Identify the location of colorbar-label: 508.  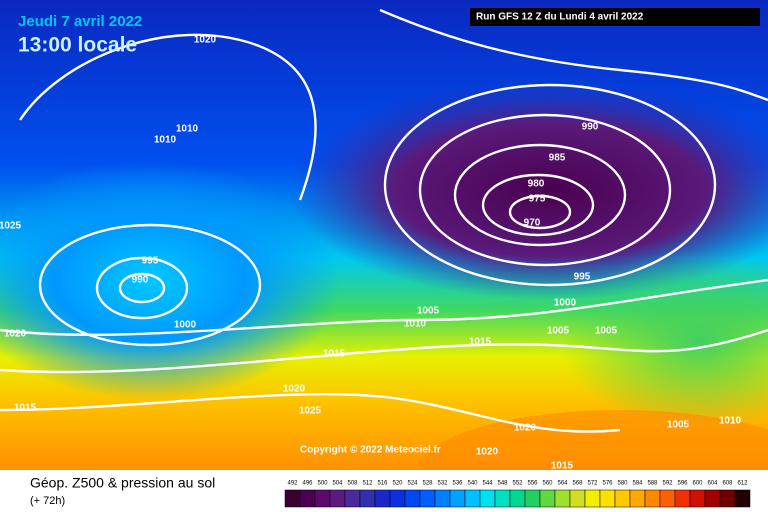
(352, 484).